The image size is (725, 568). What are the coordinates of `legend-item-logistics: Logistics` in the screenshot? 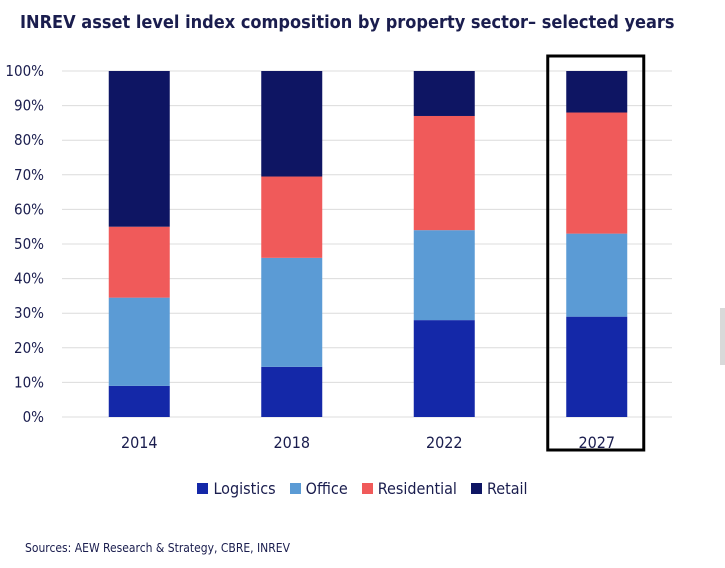 It's located at (236, 488).